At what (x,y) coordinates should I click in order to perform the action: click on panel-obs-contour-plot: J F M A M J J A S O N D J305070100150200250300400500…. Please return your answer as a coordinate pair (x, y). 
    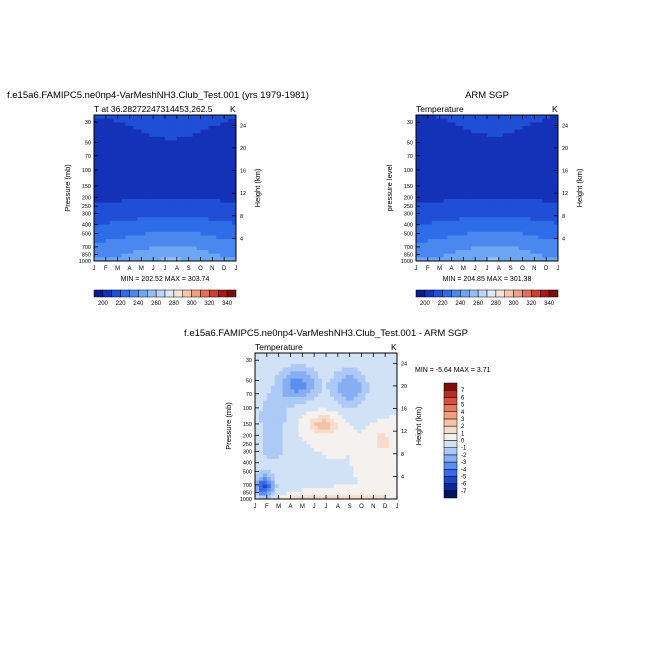
    Looking at the image, I should click on (484, 193).